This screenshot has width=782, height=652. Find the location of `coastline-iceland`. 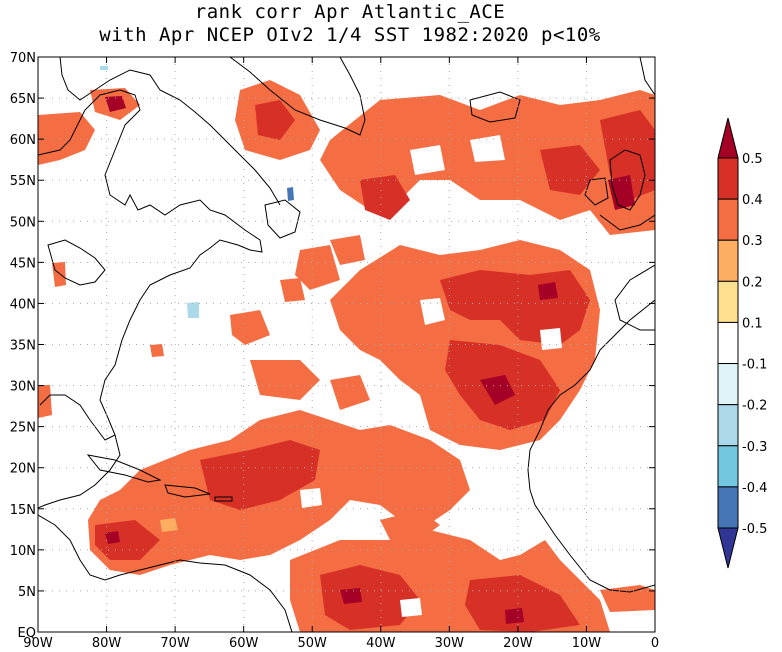

coastline-iceland is located at coordinates (495, 107).